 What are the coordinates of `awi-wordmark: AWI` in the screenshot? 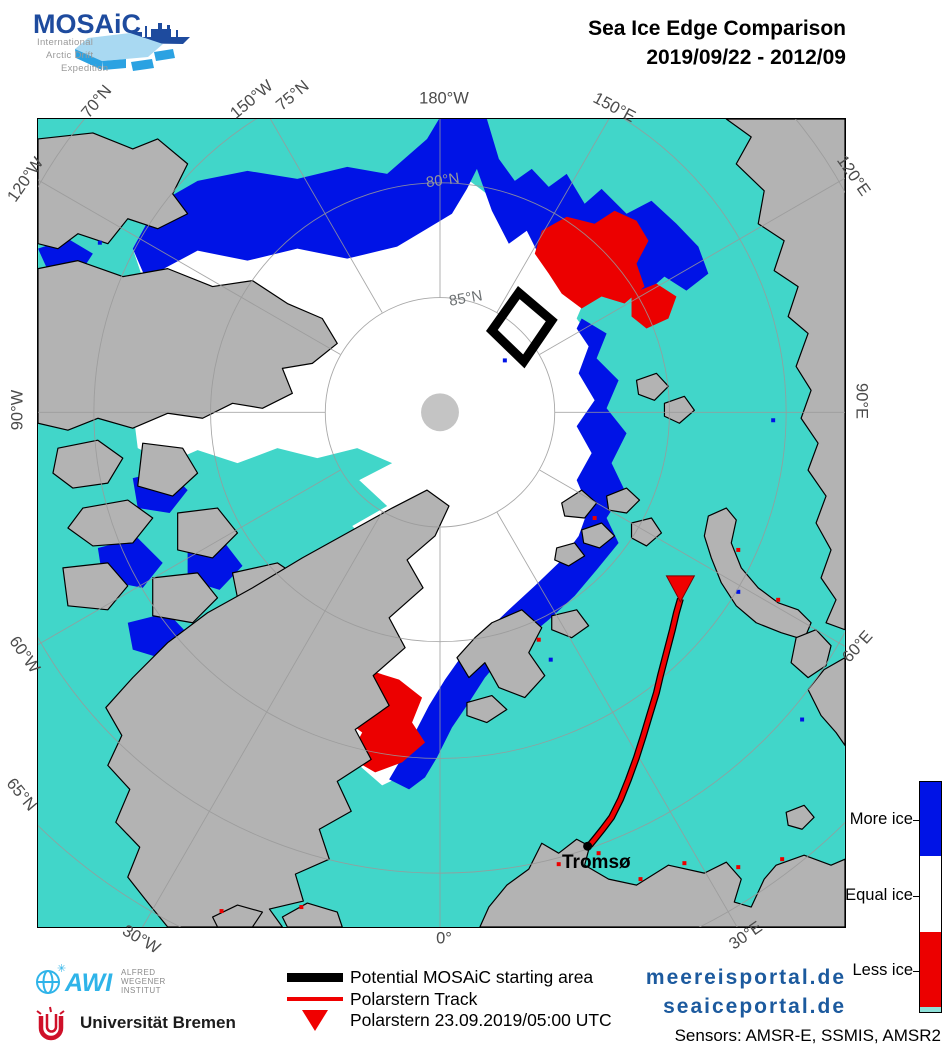 It's located at (88, 983).